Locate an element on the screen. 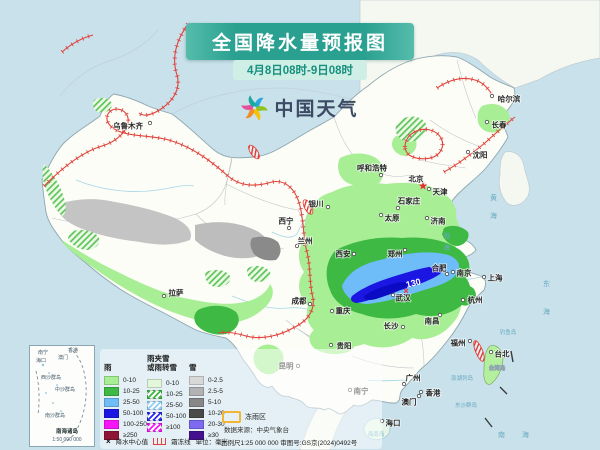 The image size is (600, 450). city-marker: 乌鲁木齐 is located at coordinates (132, 125).